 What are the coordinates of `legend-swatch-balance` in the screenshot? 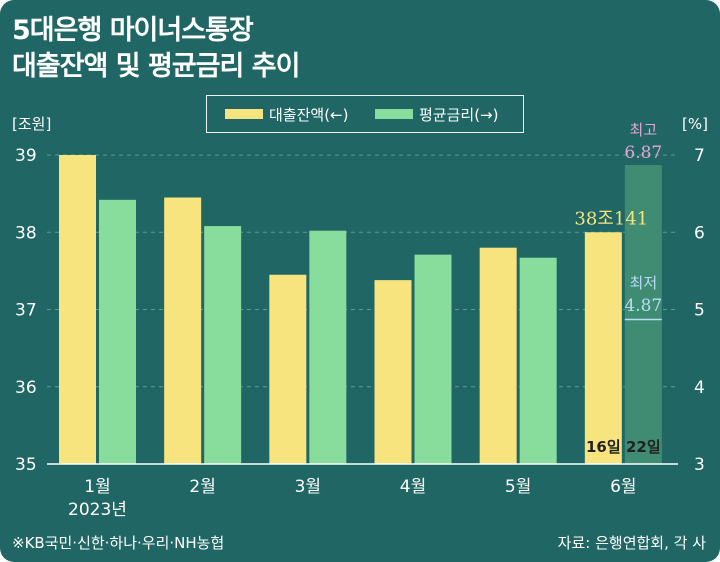 It's located at (244, 114).